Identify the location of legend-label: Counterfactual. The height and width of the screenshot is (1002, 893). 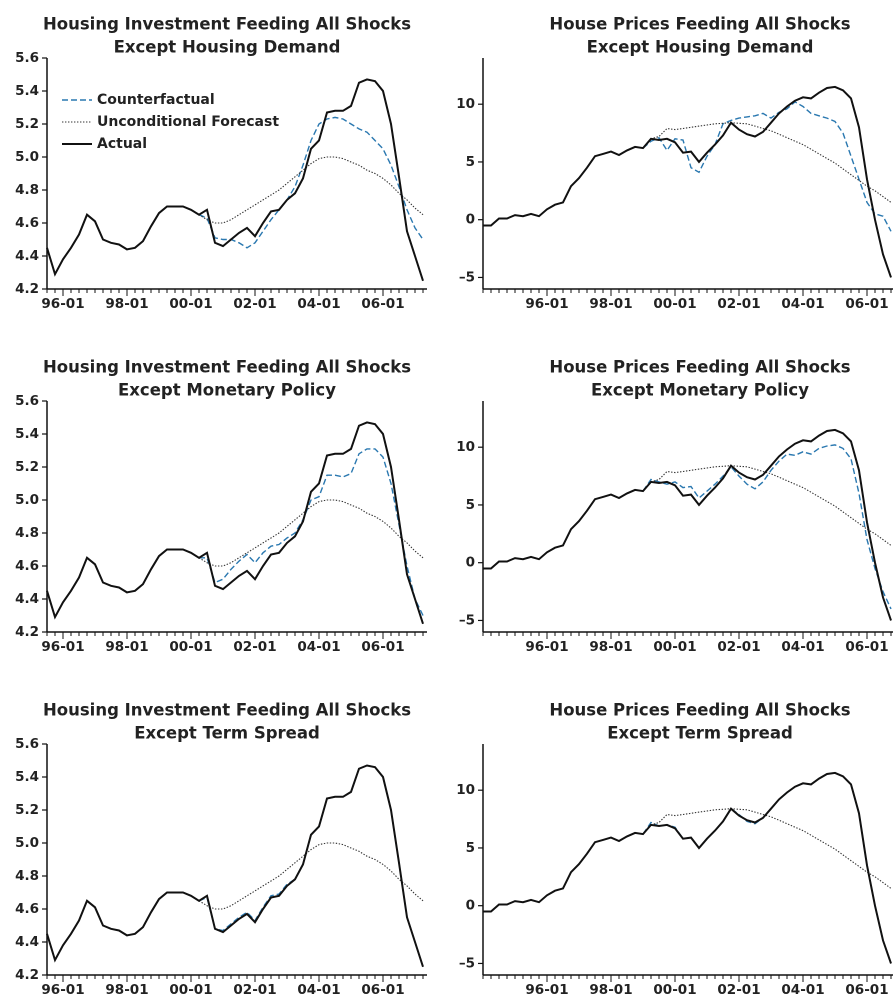
(156, 100).